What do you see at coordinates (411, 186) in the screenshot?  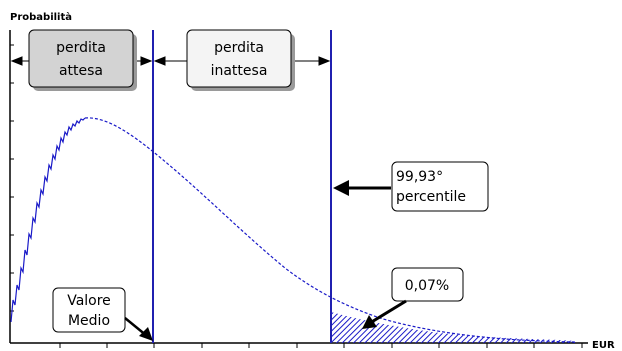 I see `percentile-callout: 99,93° percentile` at bounding box center [411, 186].